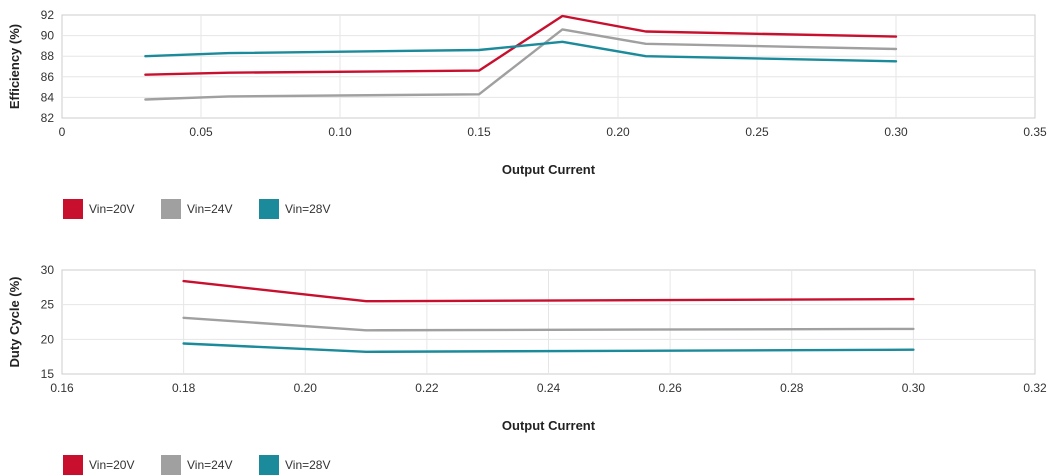  I want to click on y-tick-label: 92, so click(48, 15).